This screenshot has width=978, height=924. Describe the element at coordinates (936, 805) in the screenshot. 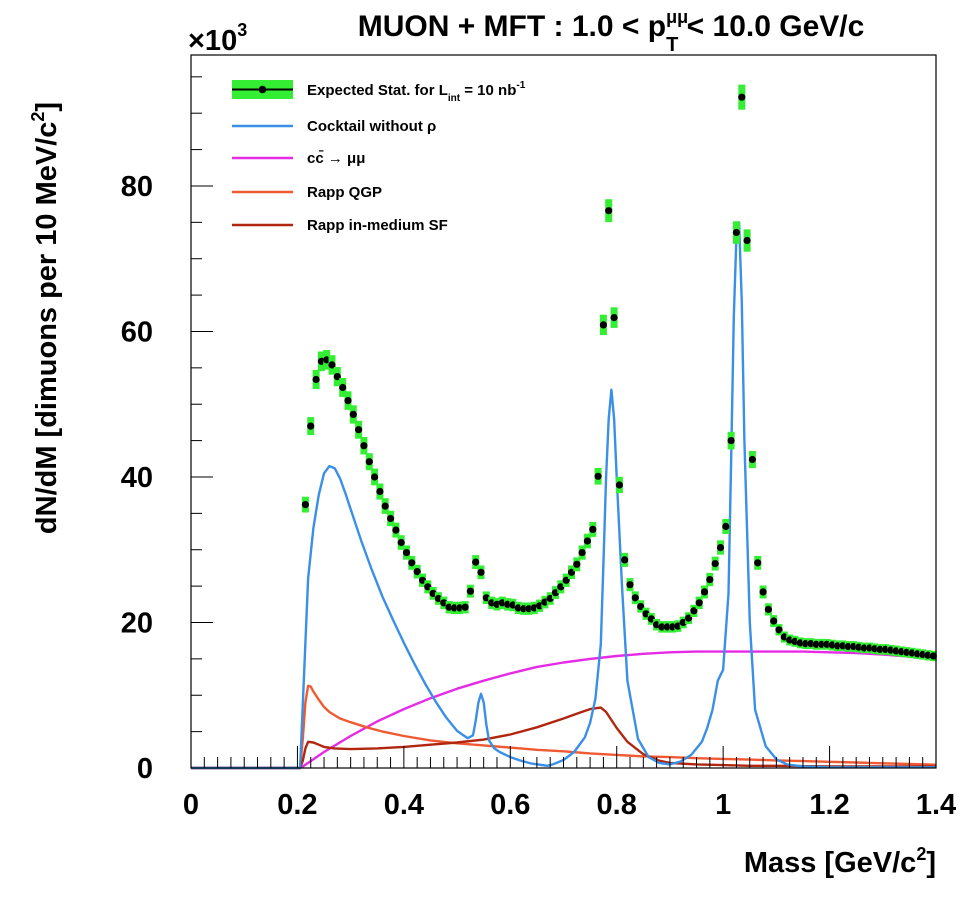

I see `x-tick-label: 1.4` at that location.